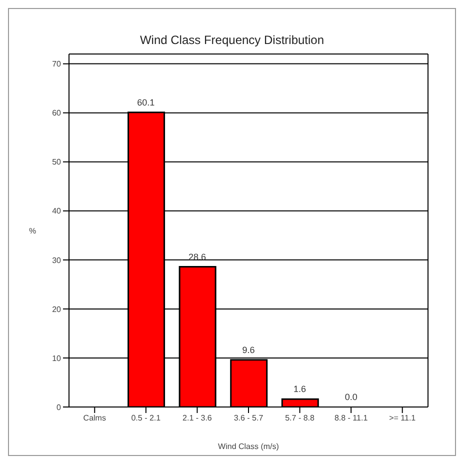  Describe the element at coordinates (249, 446) in the screenshot. I see `x-axis-title: Wind Class (m/s)` at that location.